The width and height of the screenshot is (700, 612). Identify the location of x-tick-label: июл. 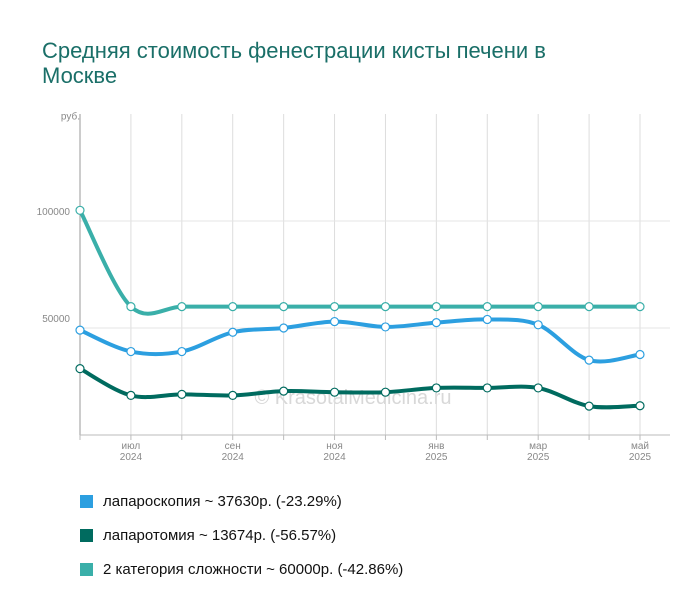
(131, 446).